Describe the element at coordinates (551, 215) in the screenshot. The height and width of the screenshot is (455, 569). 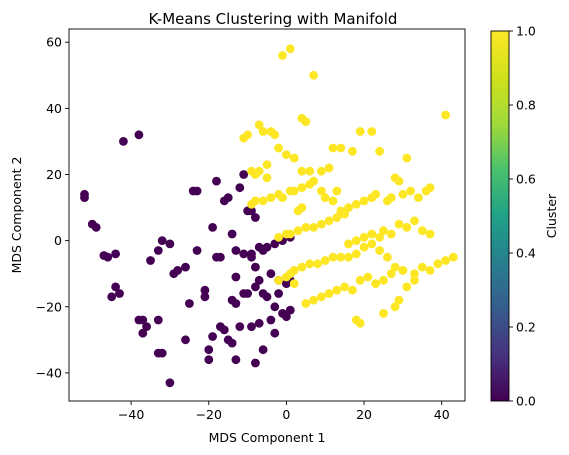
I see `colorbar-label: Cluster` at that location.